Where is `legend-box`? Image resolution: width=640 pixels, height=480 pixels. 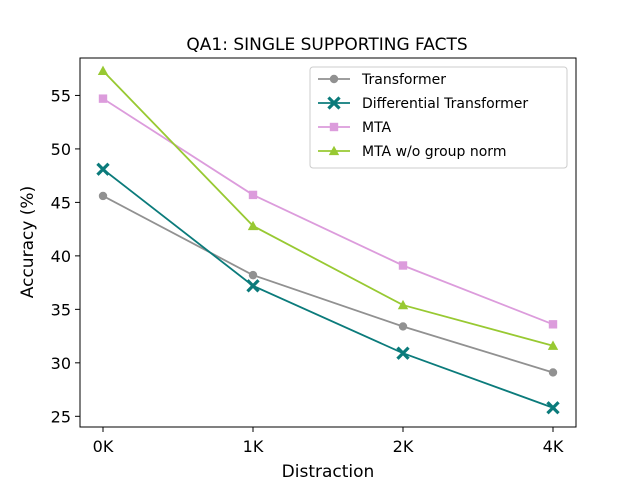
legend-box is located at coordinates (438, 117).